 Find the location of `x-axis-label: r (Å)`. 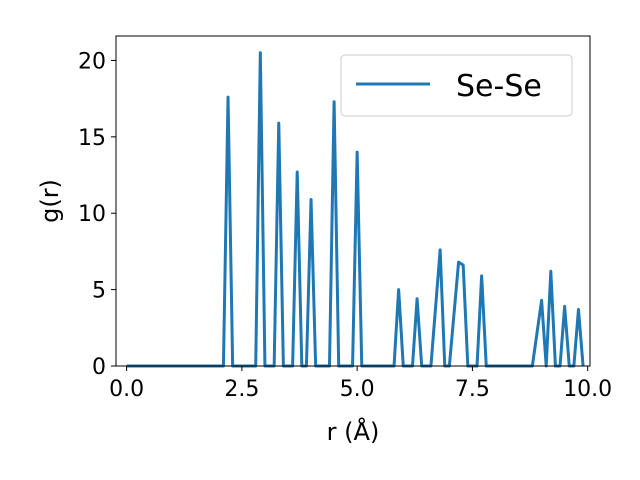

x-axis-label: r (Å) is located at coordinates (353, 431).